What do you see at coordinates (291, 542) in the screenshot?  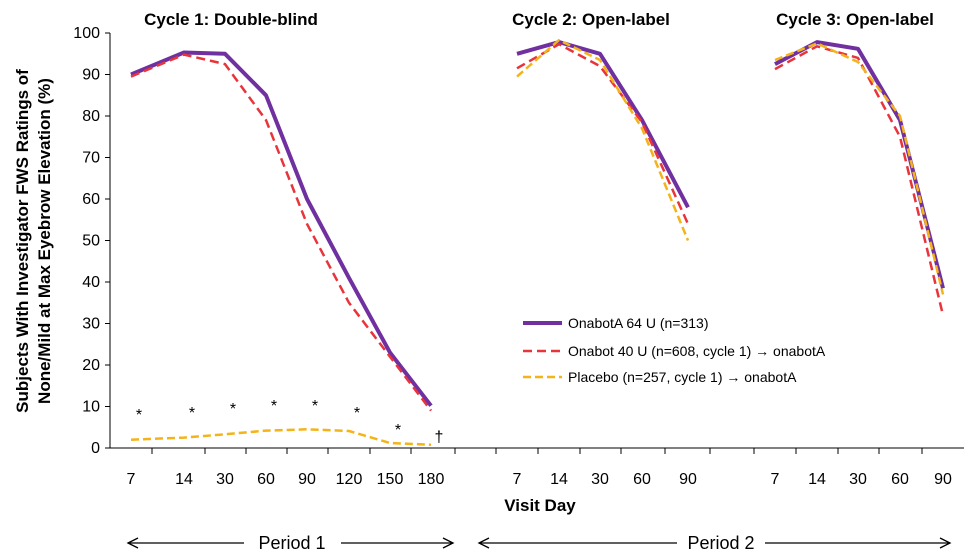 I see `period-label: Period 1` at bounding box center [291, 542].